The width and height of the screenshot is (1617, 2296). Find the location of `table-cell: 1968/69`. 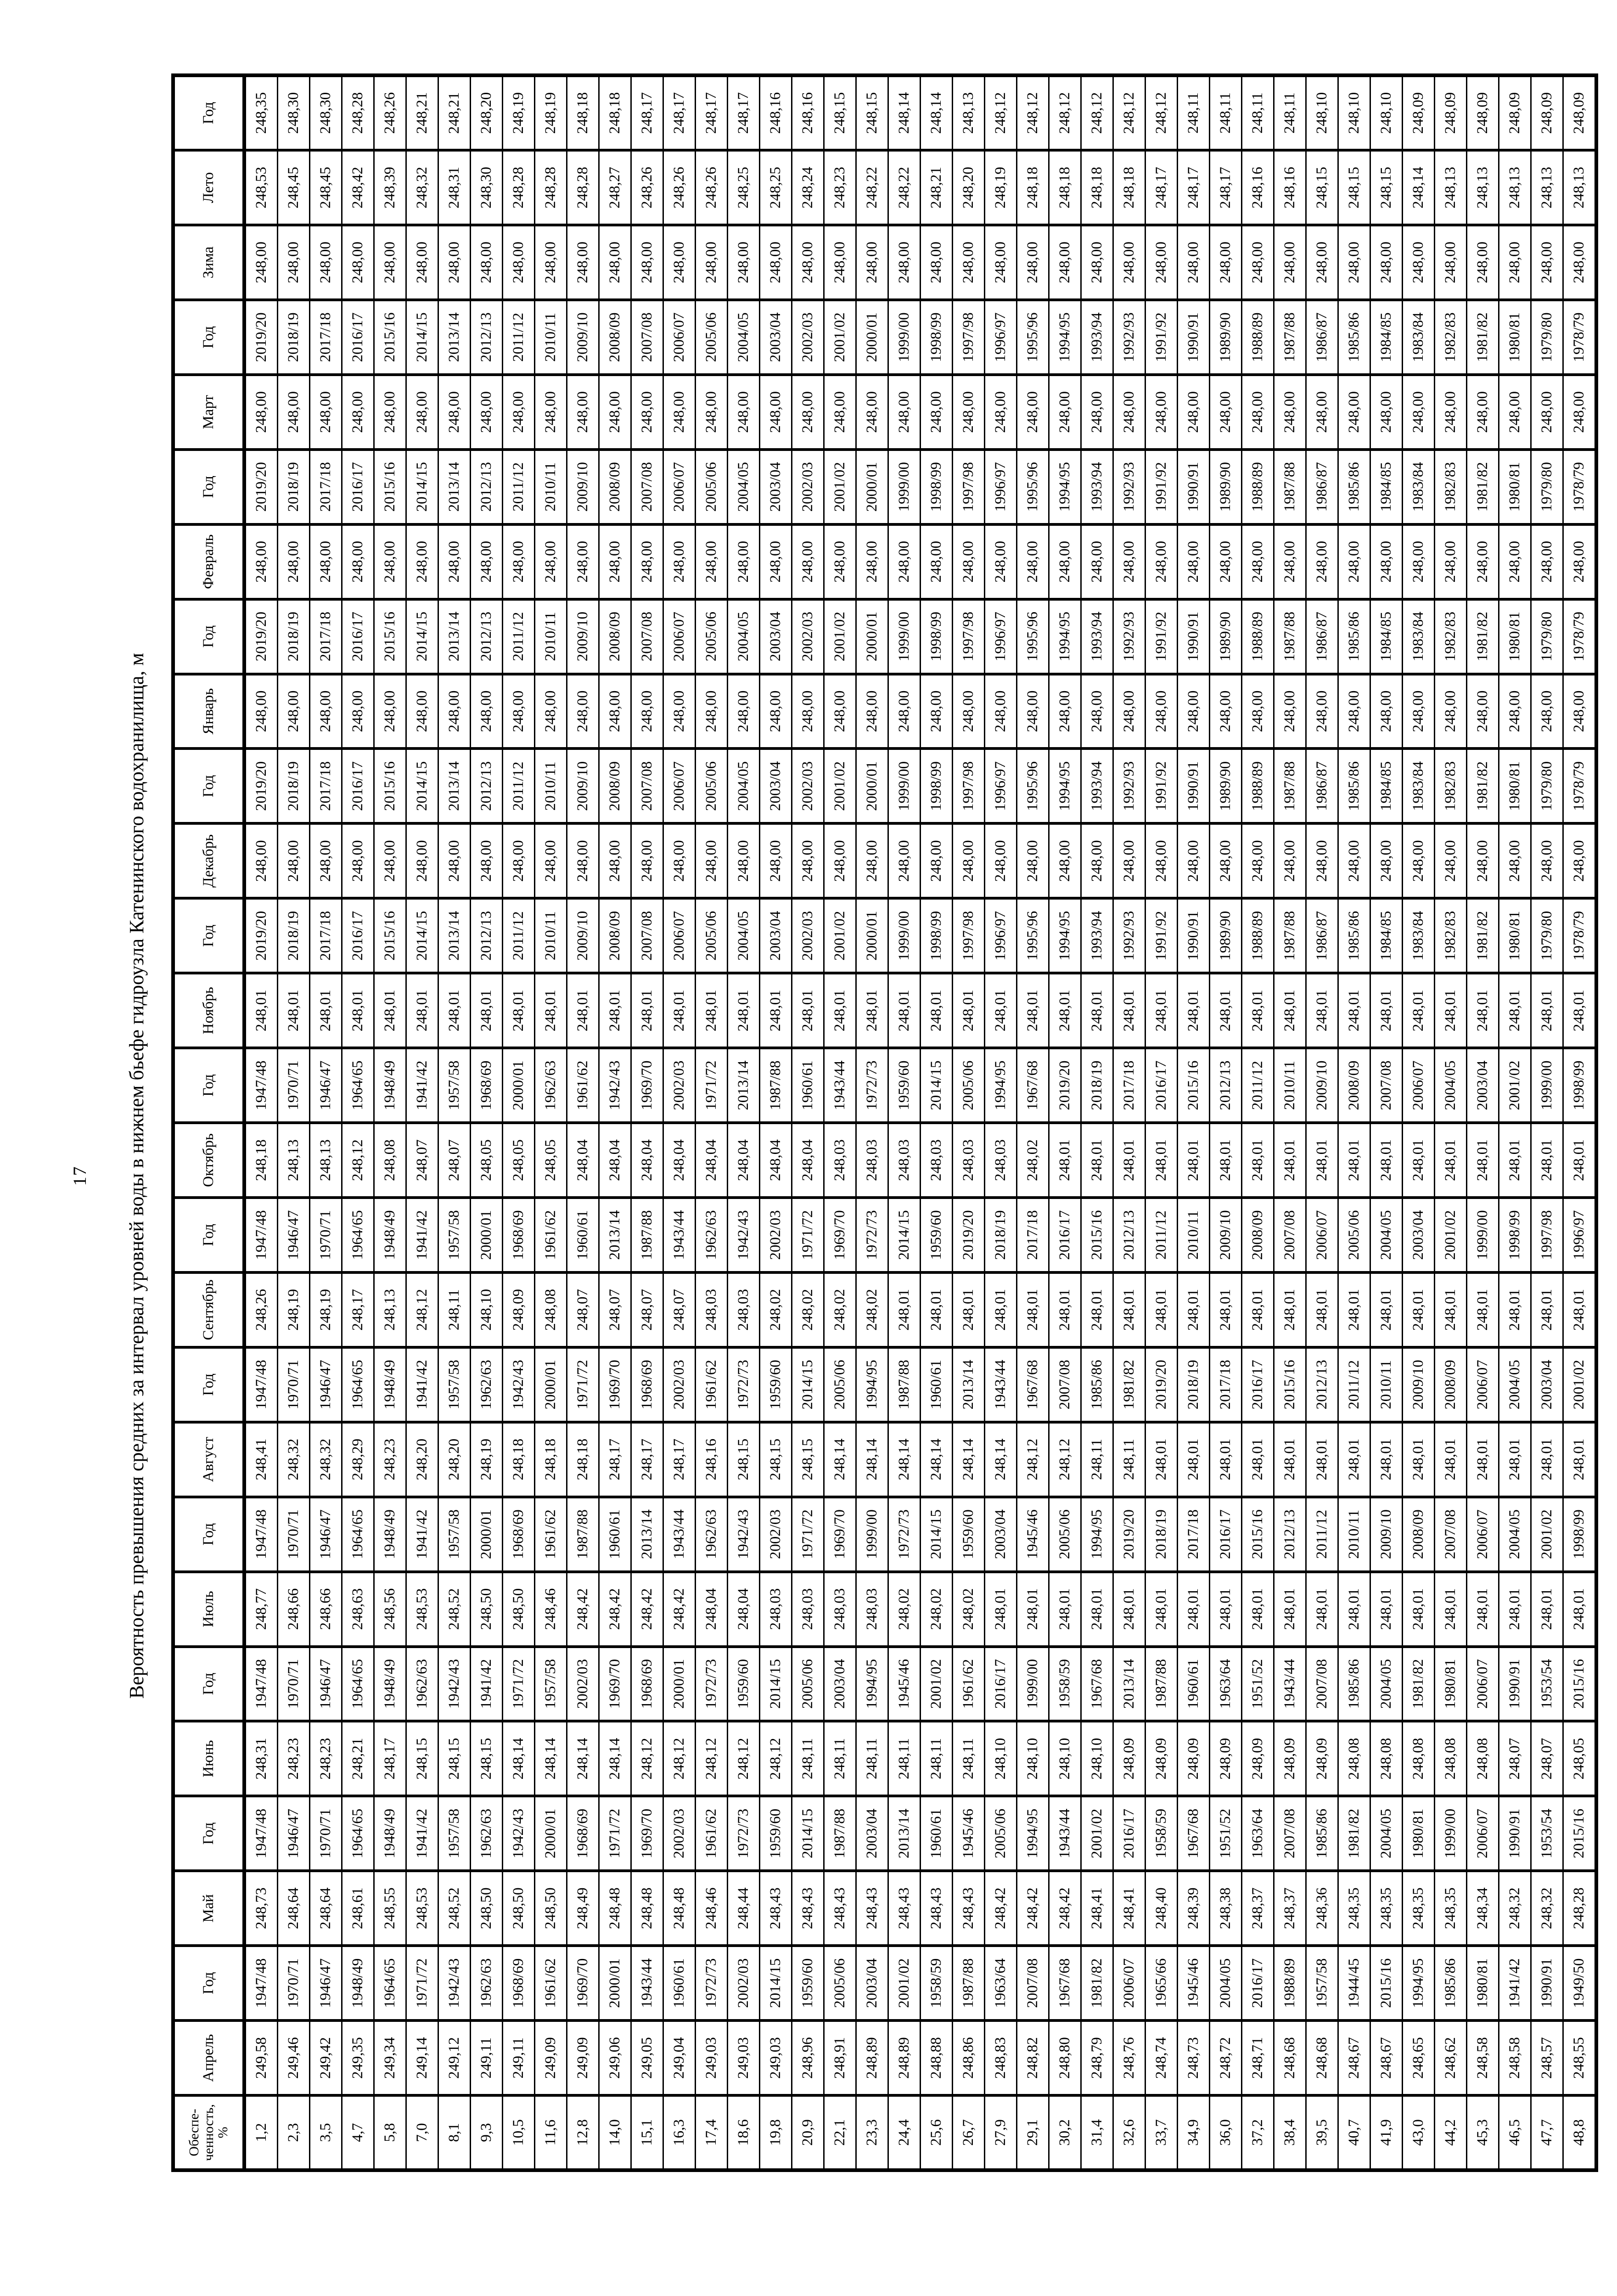

table-cell: 1968/69 is located at coordinates (583, 1833).